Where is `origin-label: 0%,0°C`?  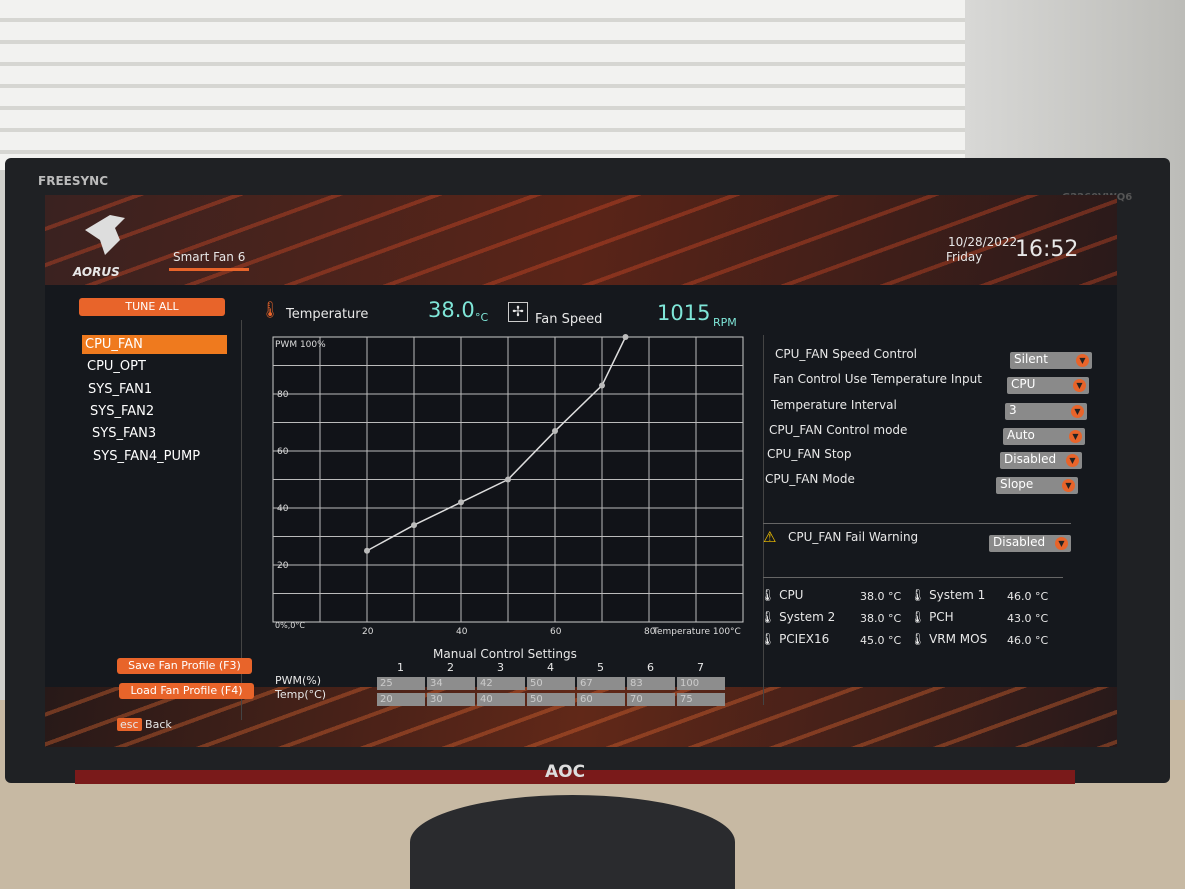 origin-label: 0%,0°C is located at coordinates (290, 625).